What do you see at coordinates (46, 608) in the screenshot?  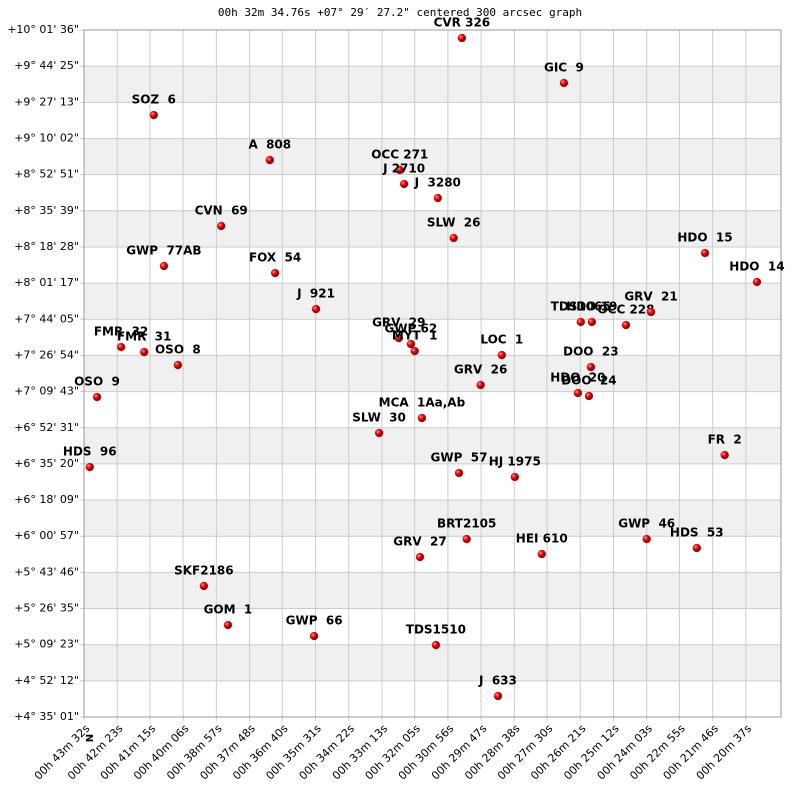 I see `y-tick-label: +5° 26' 35"` at bounding box center [46, 608].